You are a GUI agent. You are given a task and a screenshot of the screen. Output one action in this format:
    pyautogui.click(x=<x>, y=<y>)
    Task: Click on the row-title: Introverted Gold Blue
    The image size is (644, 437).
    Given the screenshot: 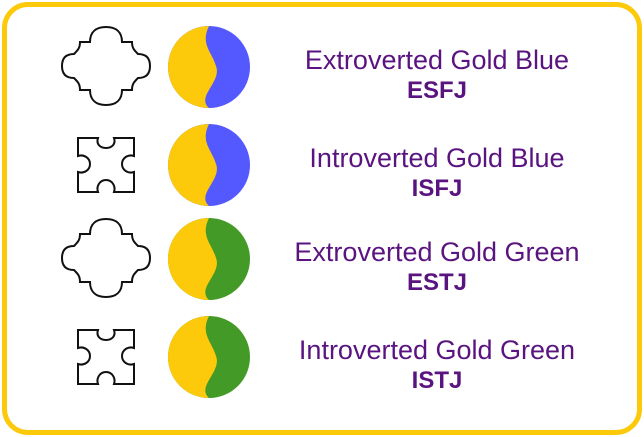 What is the action you would take?
    pyautogui.click(x=437, y=158)
    